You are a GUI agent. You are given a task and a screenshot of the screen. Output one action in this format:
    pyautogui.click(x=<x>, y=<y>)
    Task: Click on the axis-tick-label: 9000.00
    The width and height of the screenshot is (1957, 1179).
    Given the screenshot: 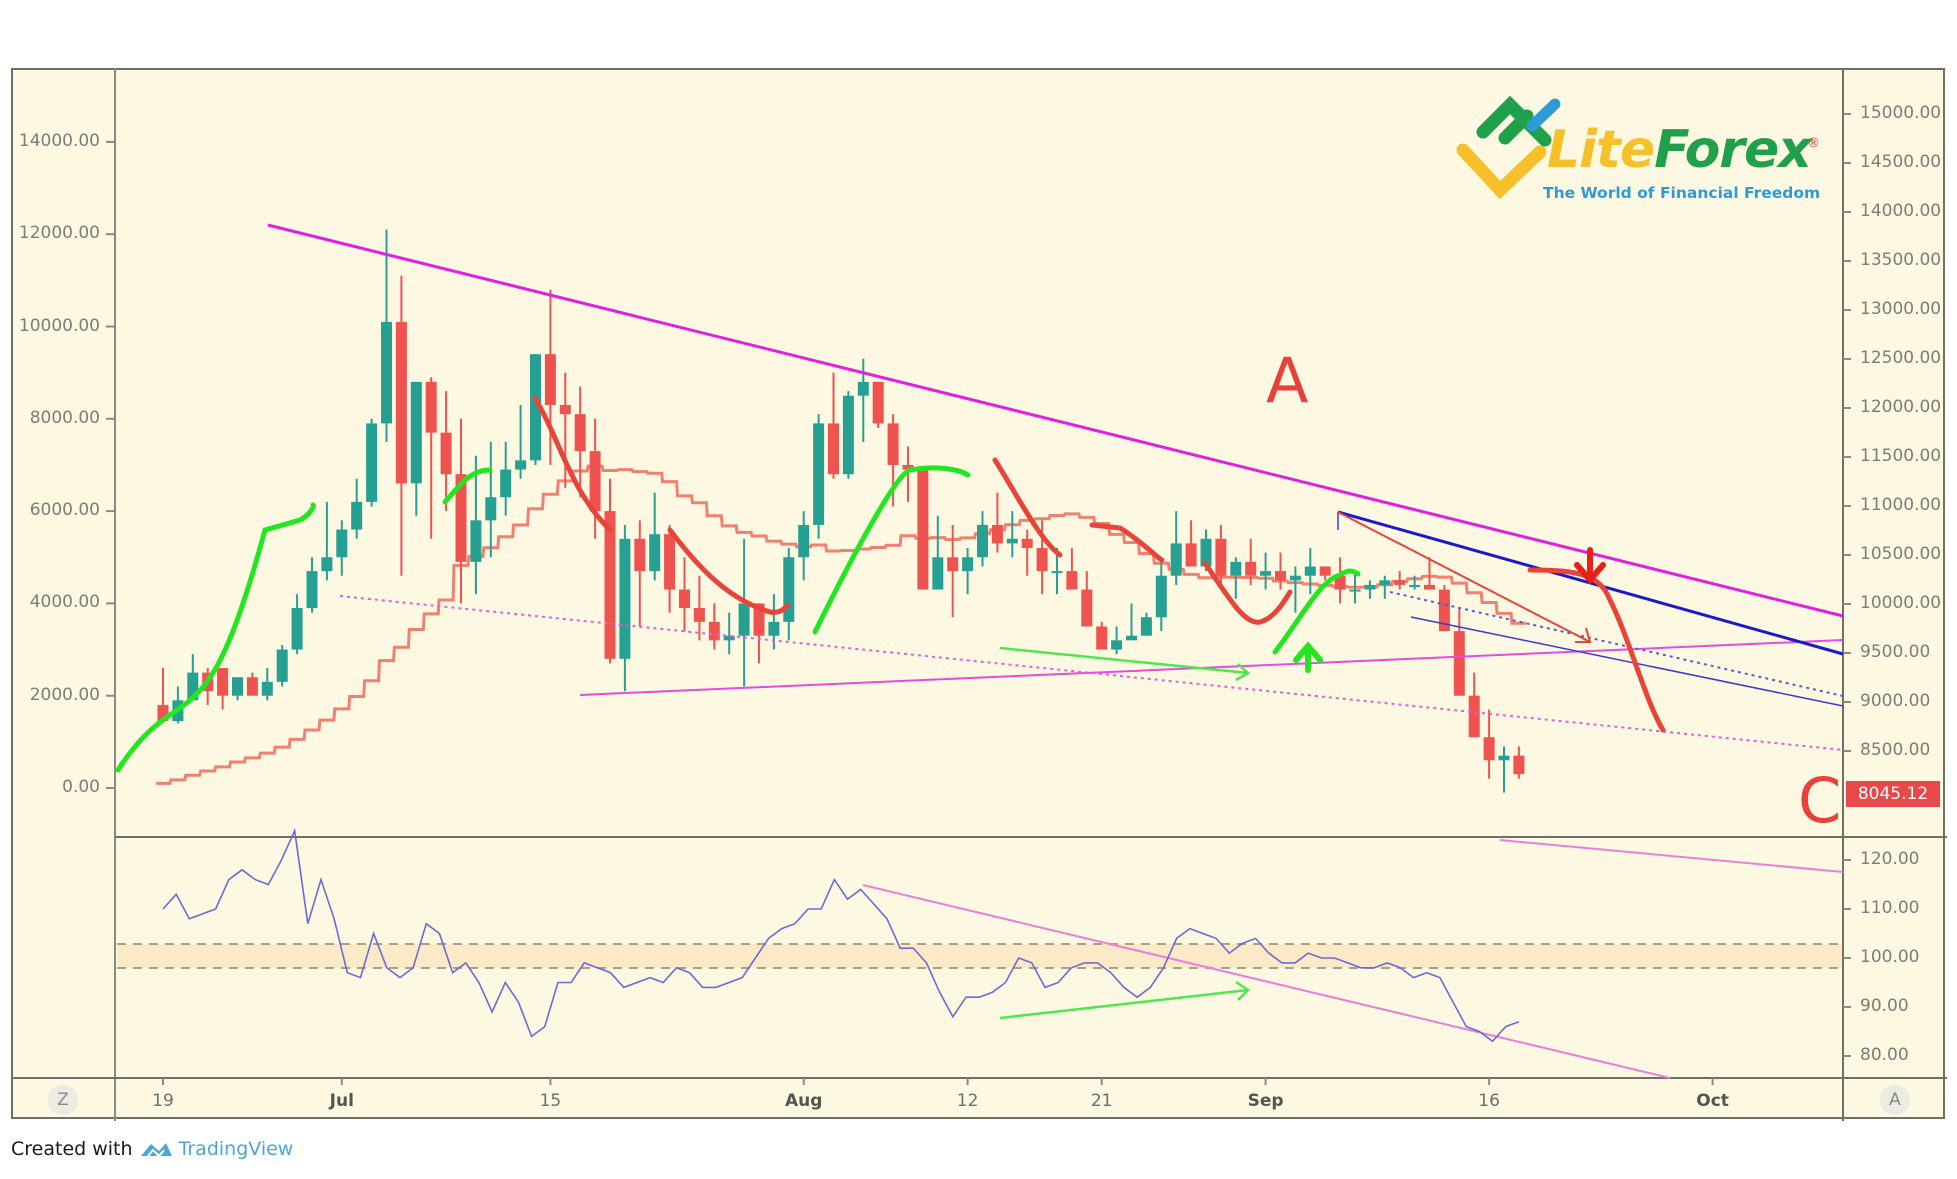 What is the action you would take?
    pyautogui.click(x=1895, y=701)
    